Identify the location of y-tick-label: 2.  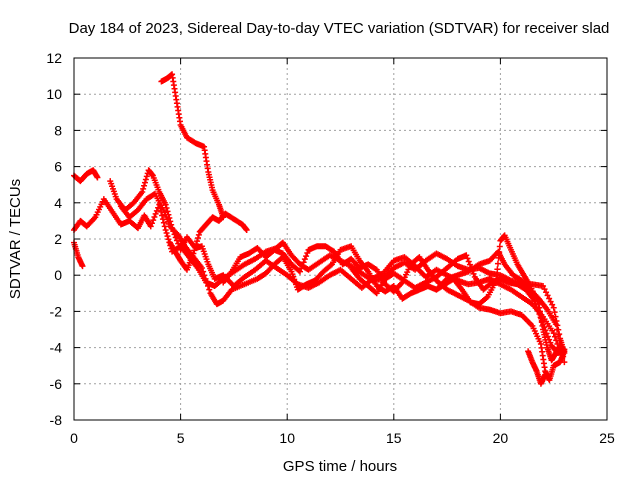
(58, 239).